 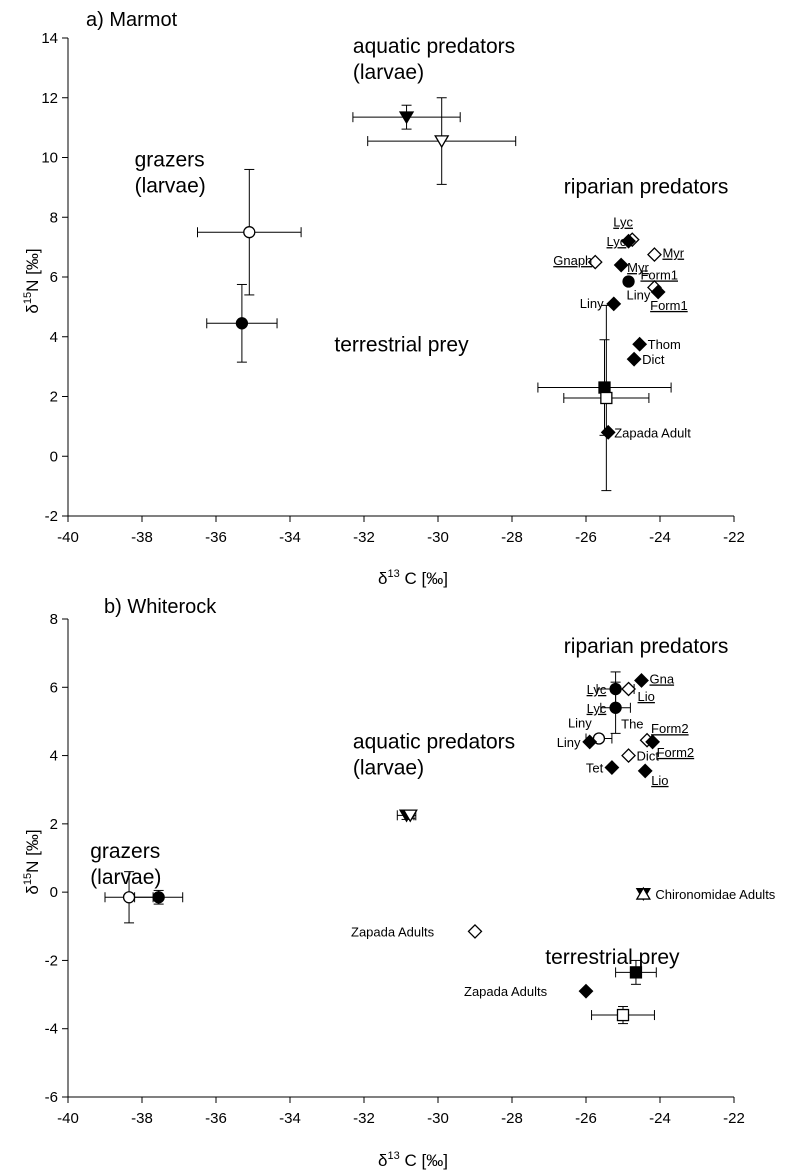 I want to click on group-label: aquatic predators, so click(x=434, y=742).